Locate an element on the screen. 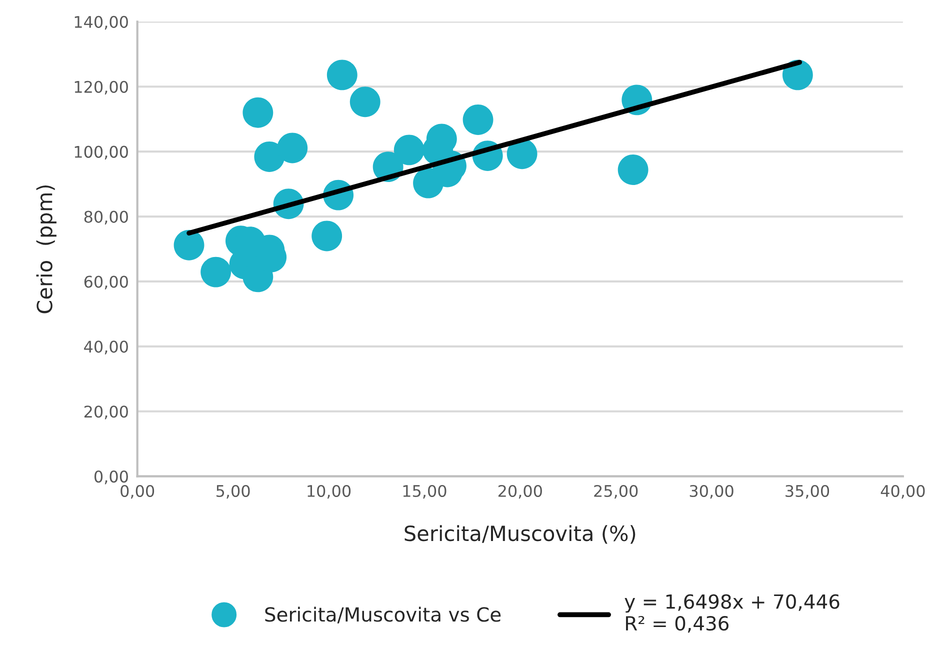 The width and height of the screenshot is (928, 657). x-tick-label: 25,00 is located at coordinates (616, 491).